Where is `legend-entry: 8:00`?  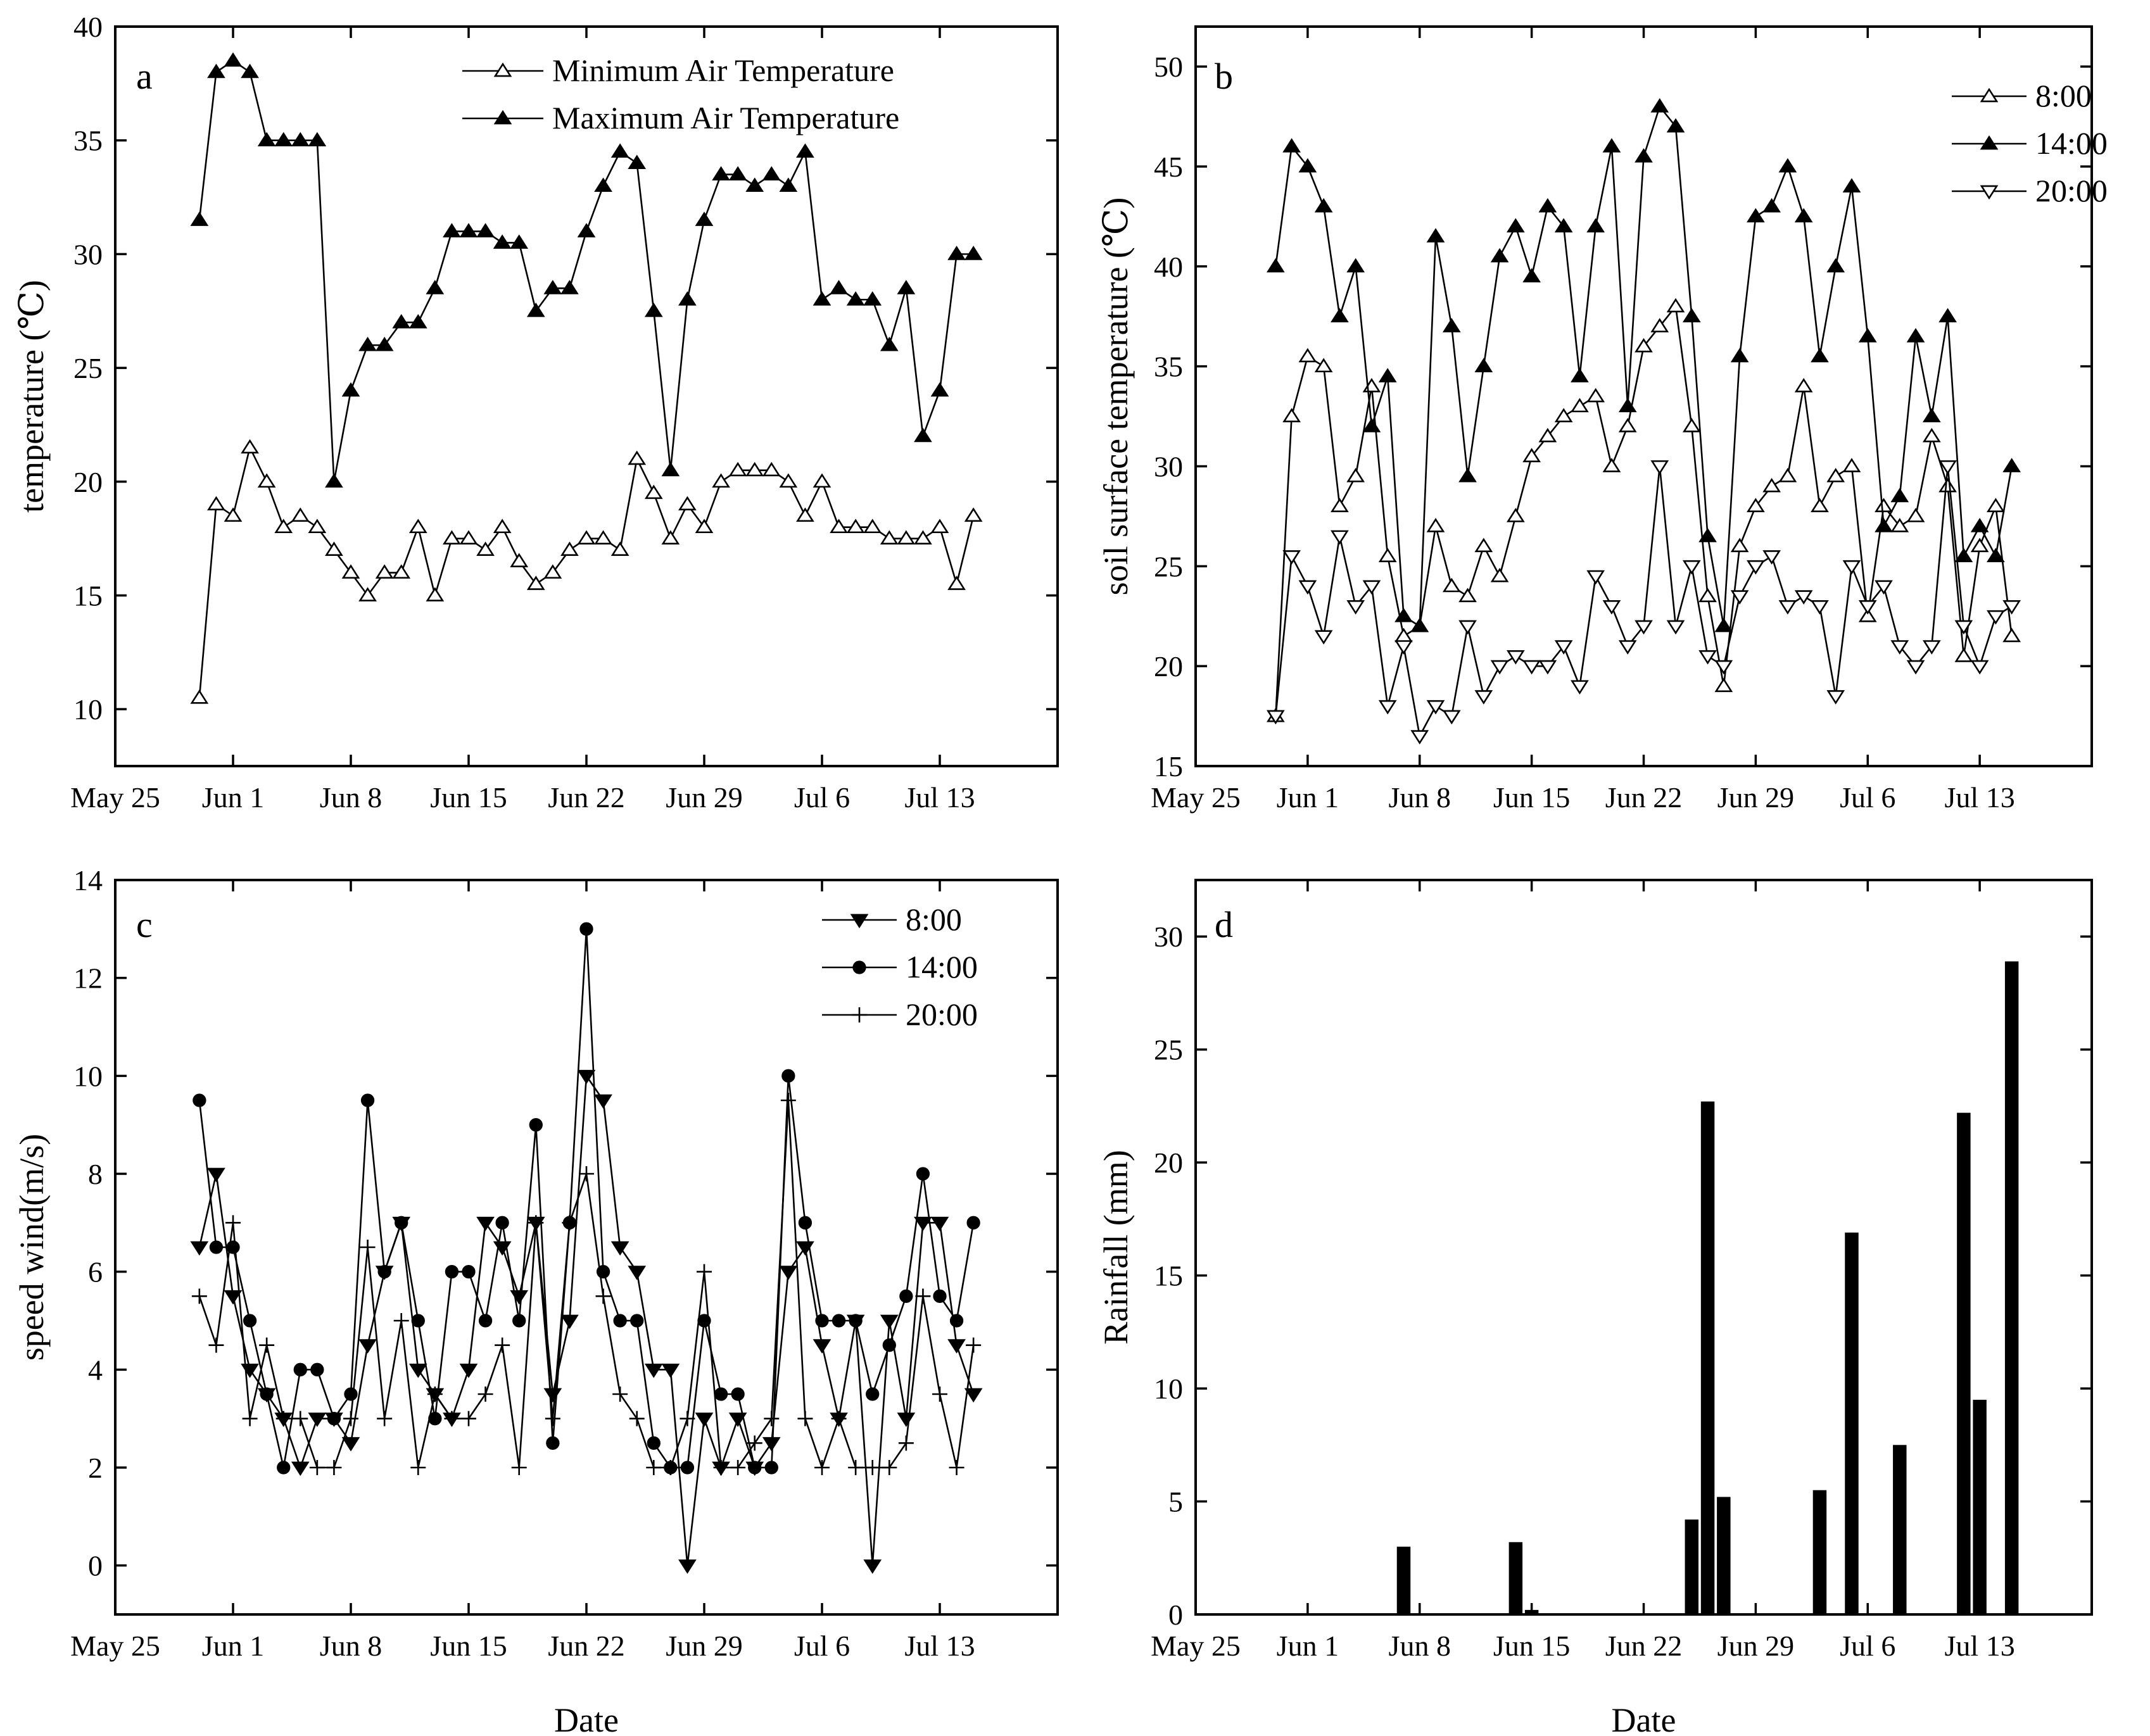
legend-entry: 8:00 is located at coordinates (2022, 95).